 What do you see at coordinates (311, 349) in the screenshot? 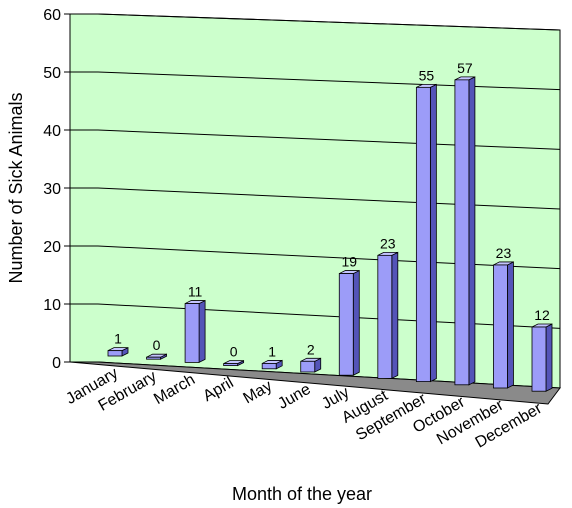
I see `data-label: 2` at bounding box center [311, 349].